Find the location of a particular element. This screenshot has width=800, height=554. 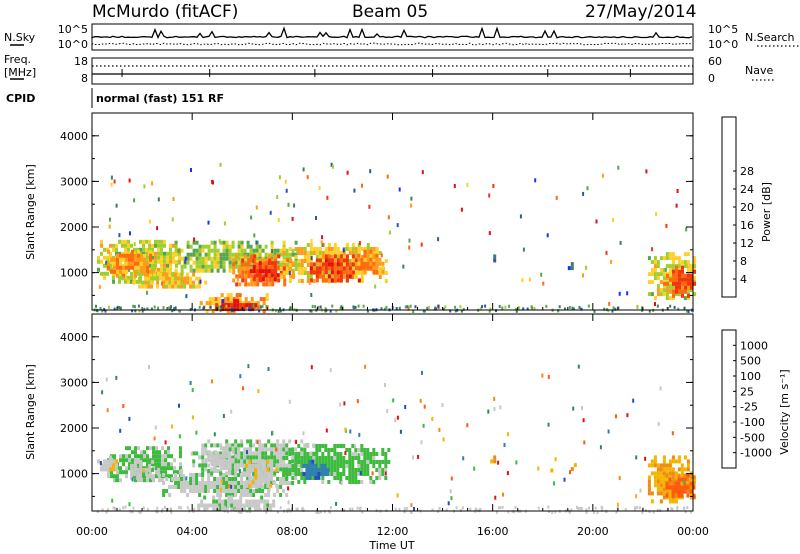

velocity-echo is located at coordinates (231, 486).